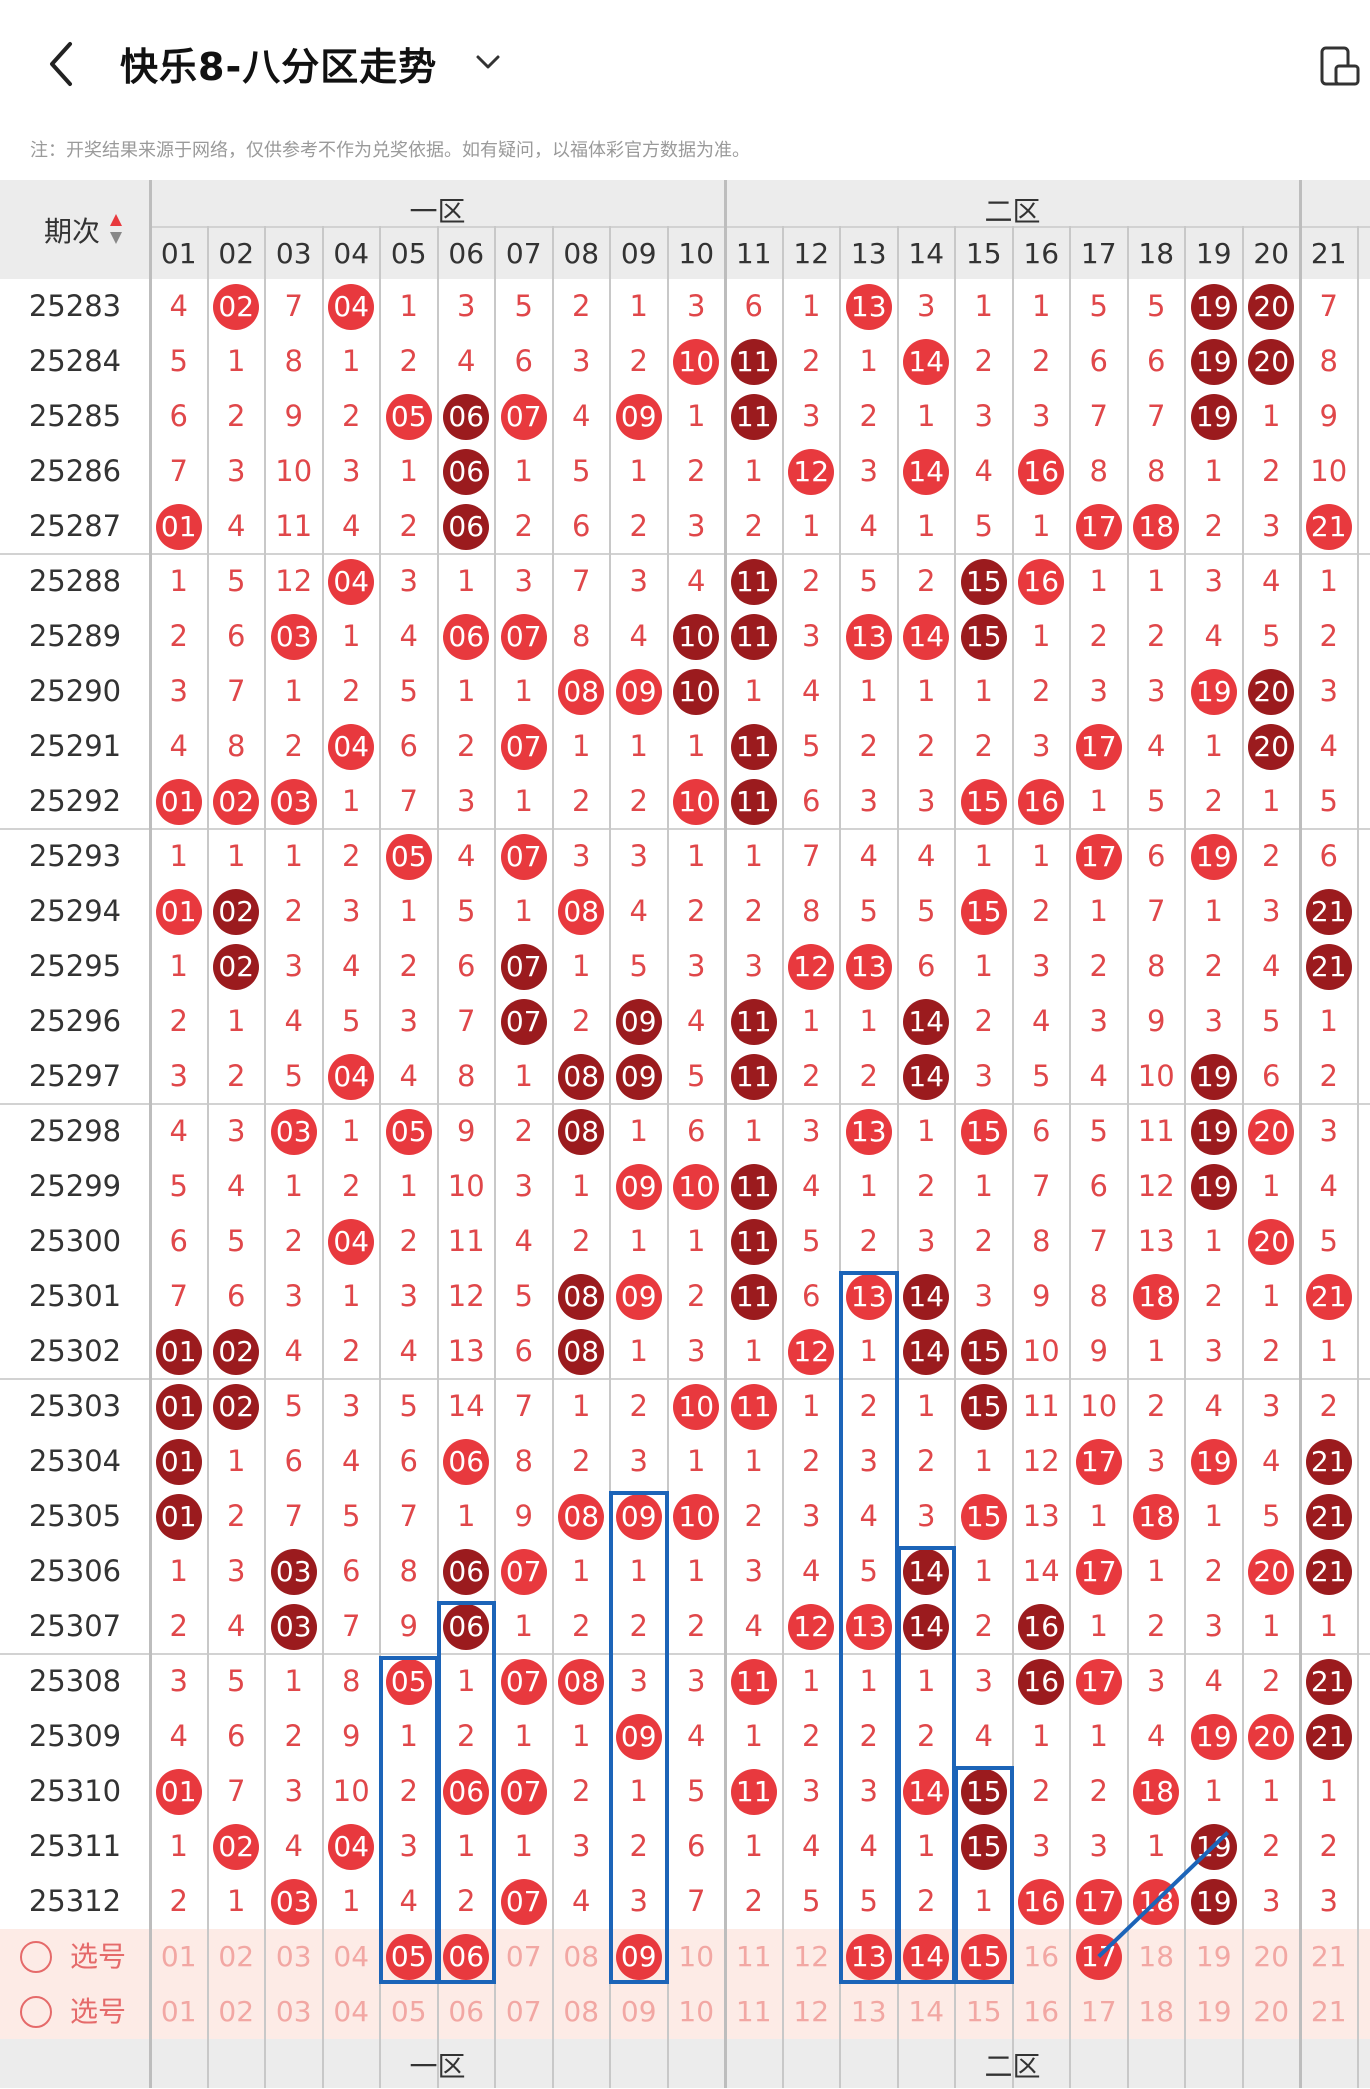 Image resolution: width=1370 pixels, height=2089 pixels. Describe the element at coordinates (466, 1296) in the screenshot. I see `miss-count: 12` at that location.